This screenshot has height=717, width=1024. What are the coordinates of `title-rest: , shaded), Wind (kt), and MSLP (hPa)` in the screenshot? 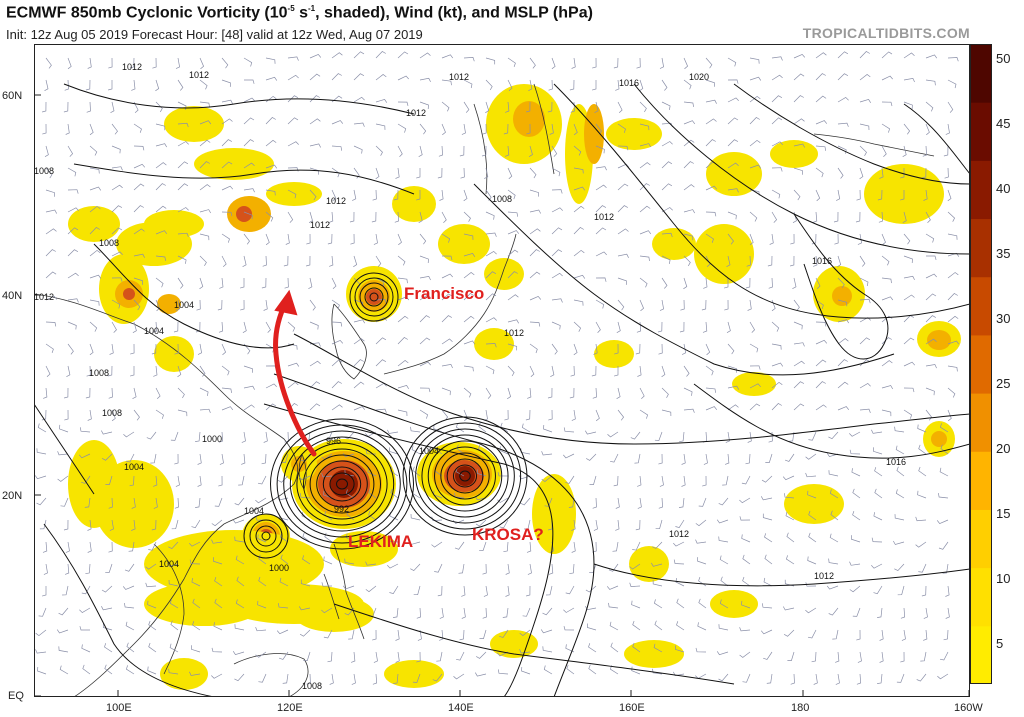 It's located at (454, 13).